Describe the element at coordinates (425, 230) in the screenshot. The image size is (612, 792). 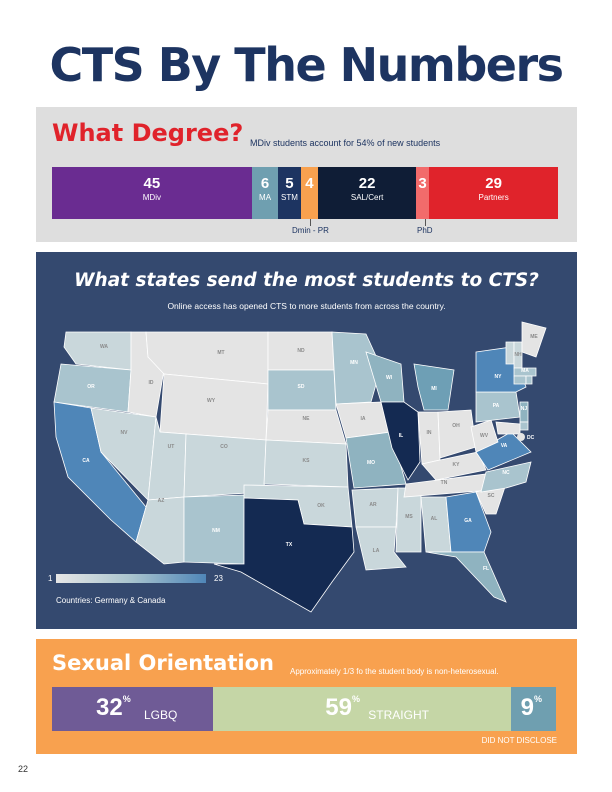
I see `phd-callout: PhD` at that location.